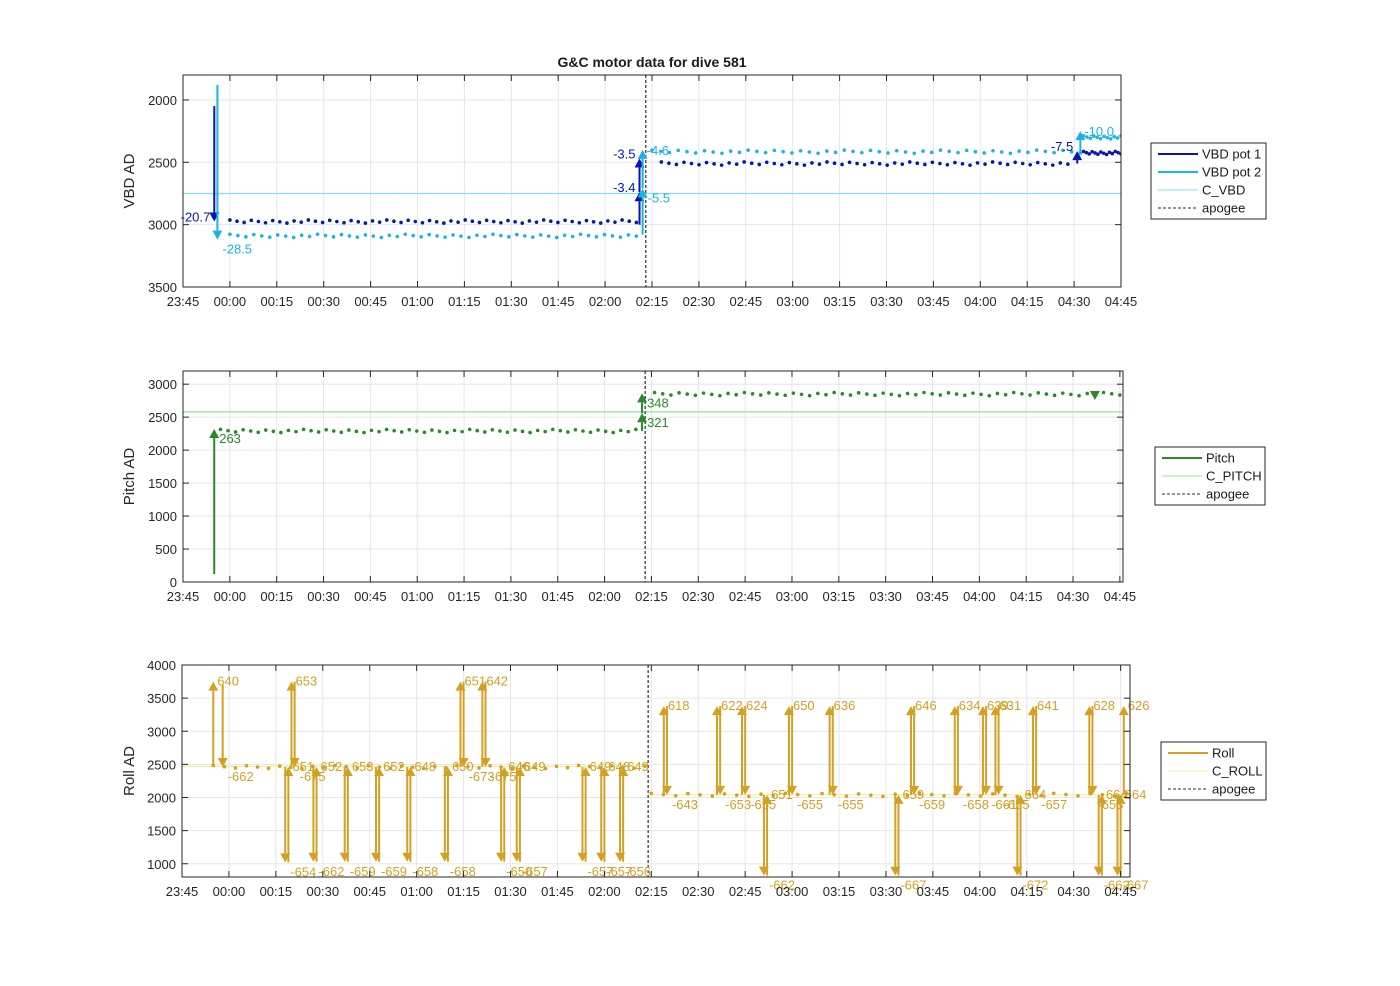 The height and width of the screenshot is (986, 1400). Describe the element at coordinates (1067, 151) in the screenshot. I see `arrow: -7.5` at that location.